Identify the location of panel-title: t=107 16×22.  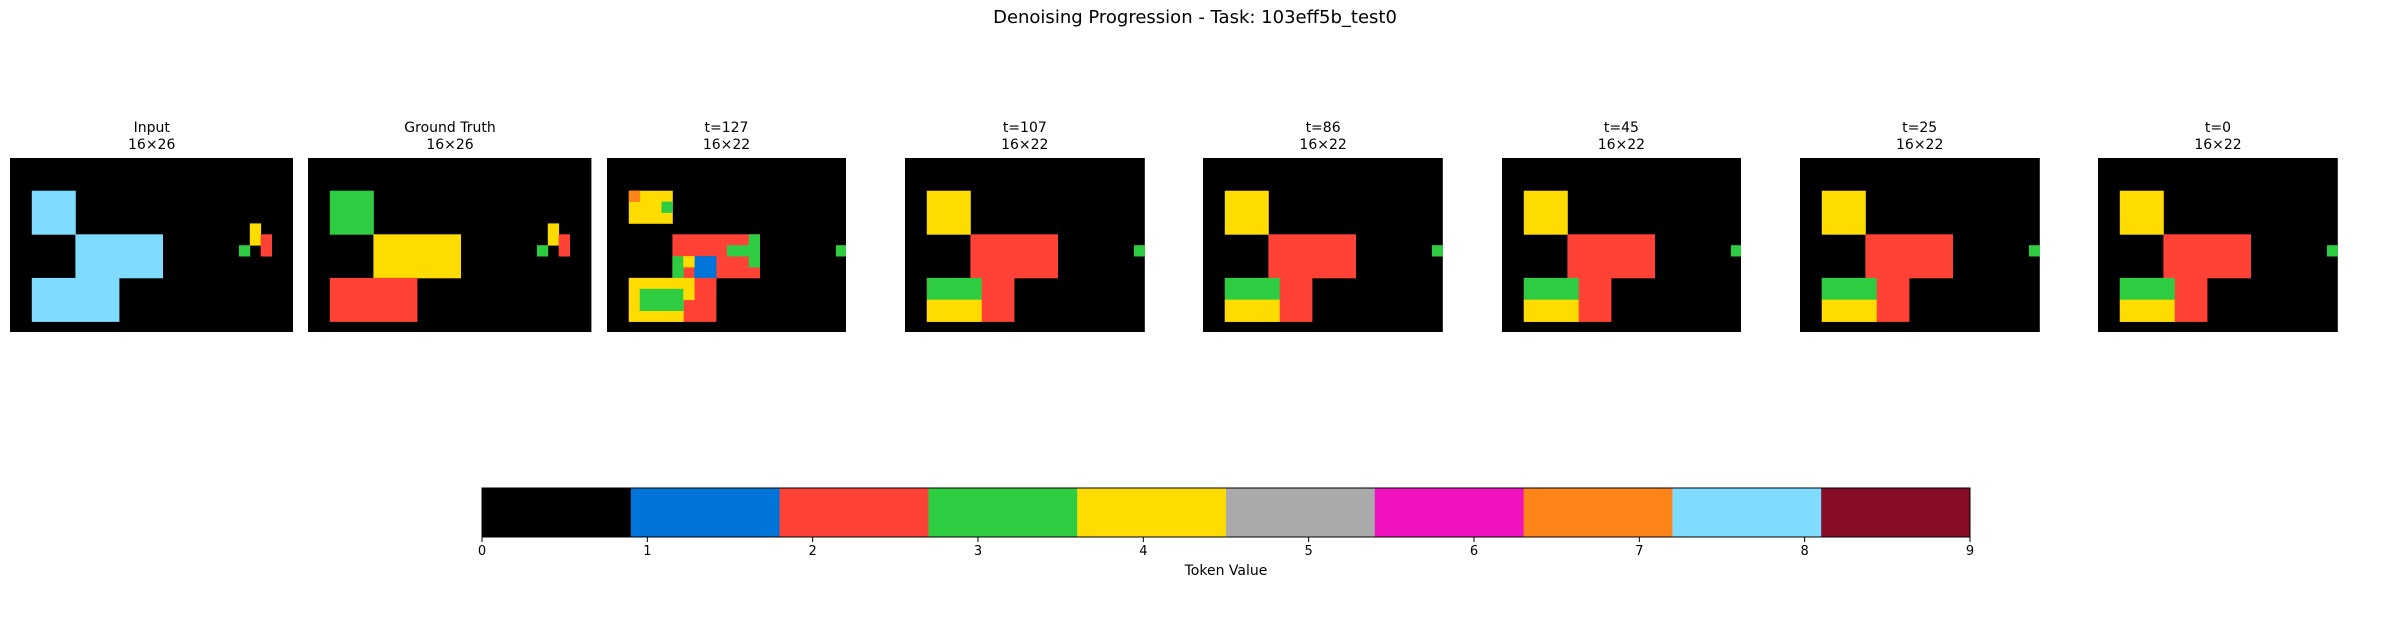
(1025, 137).